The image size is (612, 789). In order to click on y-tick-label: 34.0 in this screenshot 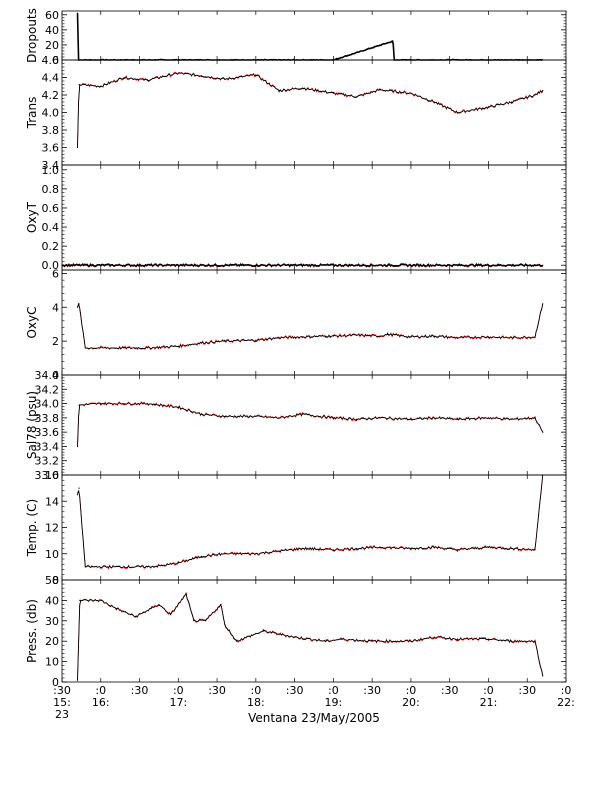, I will do `click(47, 404)`.